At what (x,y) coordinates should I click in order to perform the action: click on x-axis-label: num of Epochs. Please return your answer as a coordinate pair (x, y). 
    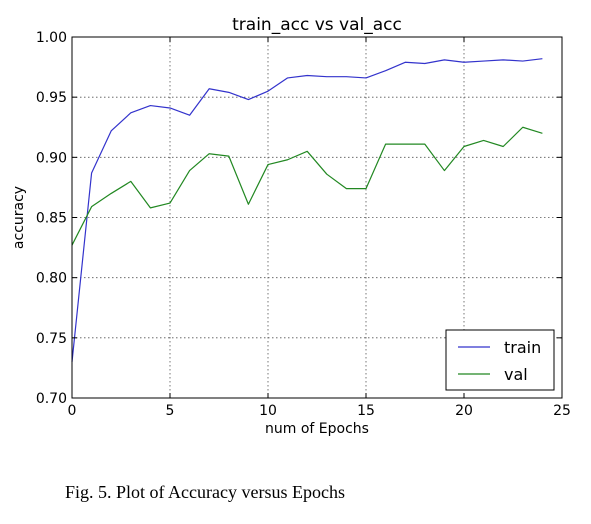
    Looking at the image, I should click on (317, 429).